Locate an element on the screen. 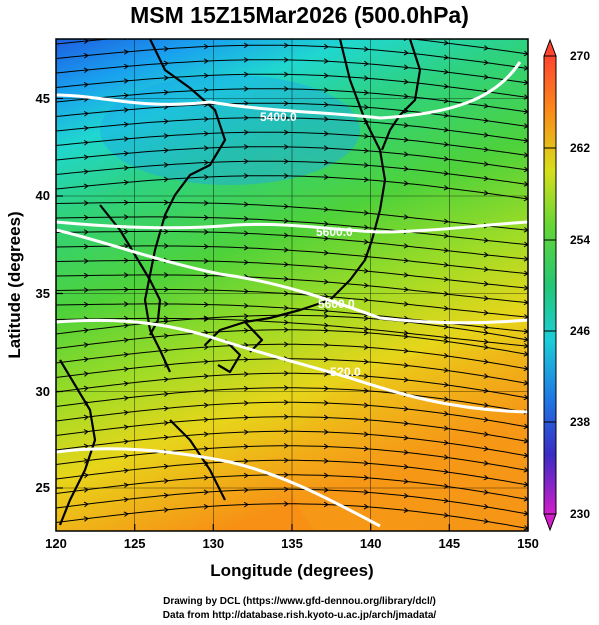 The image size is (599, 625). x-tick-label: 140 is located at coordinates (371, 543).